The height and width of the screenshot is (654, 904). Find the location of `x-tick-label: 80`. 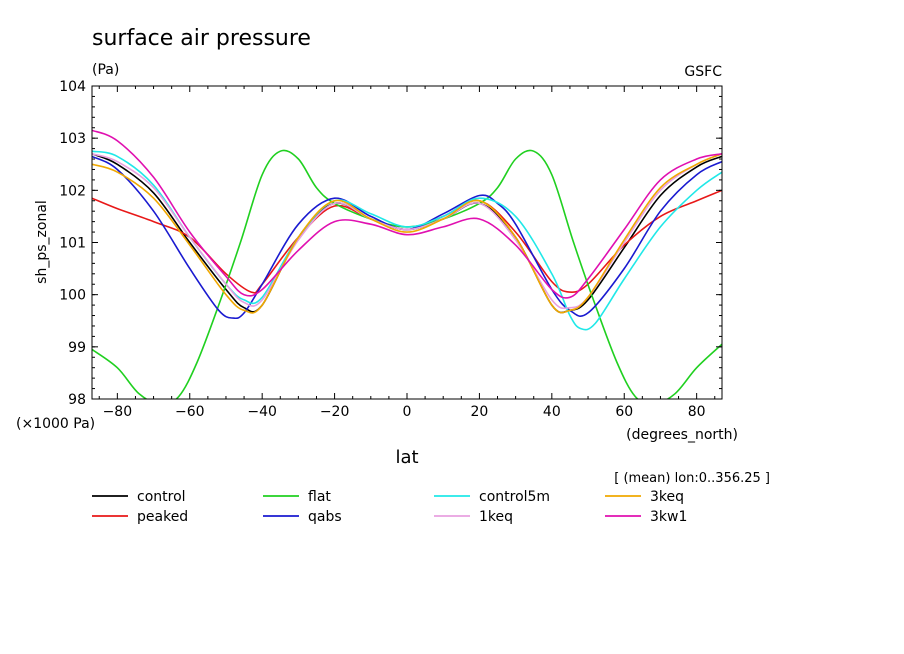

x-tick-label: 80 is located at coordinates (697, 412).